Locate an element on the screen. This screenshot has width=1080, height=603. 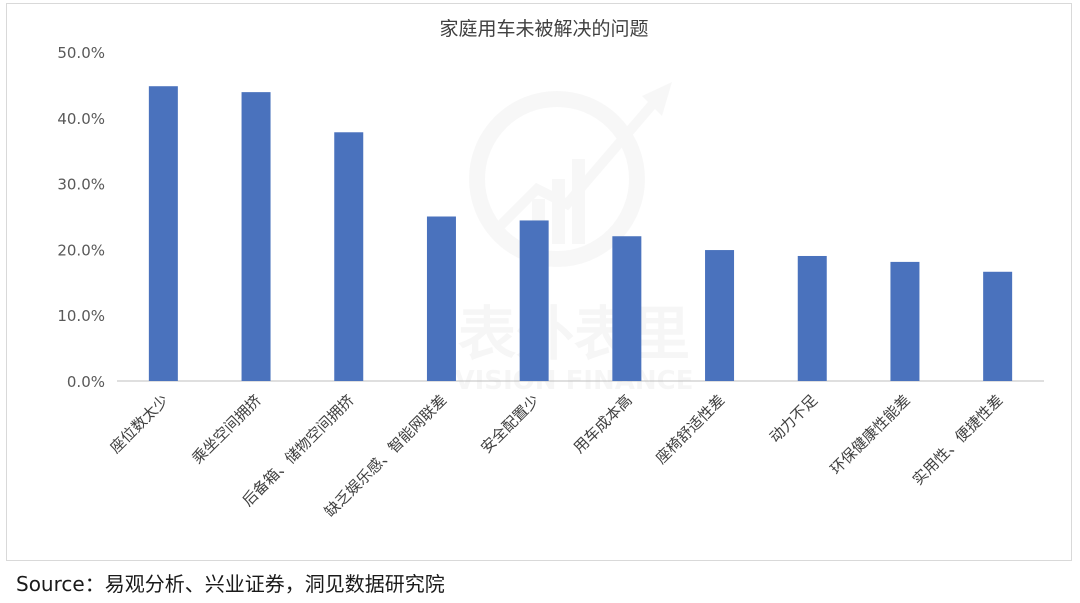
x-tick-label: 安全配置少 is located at coordinates (510, 424).